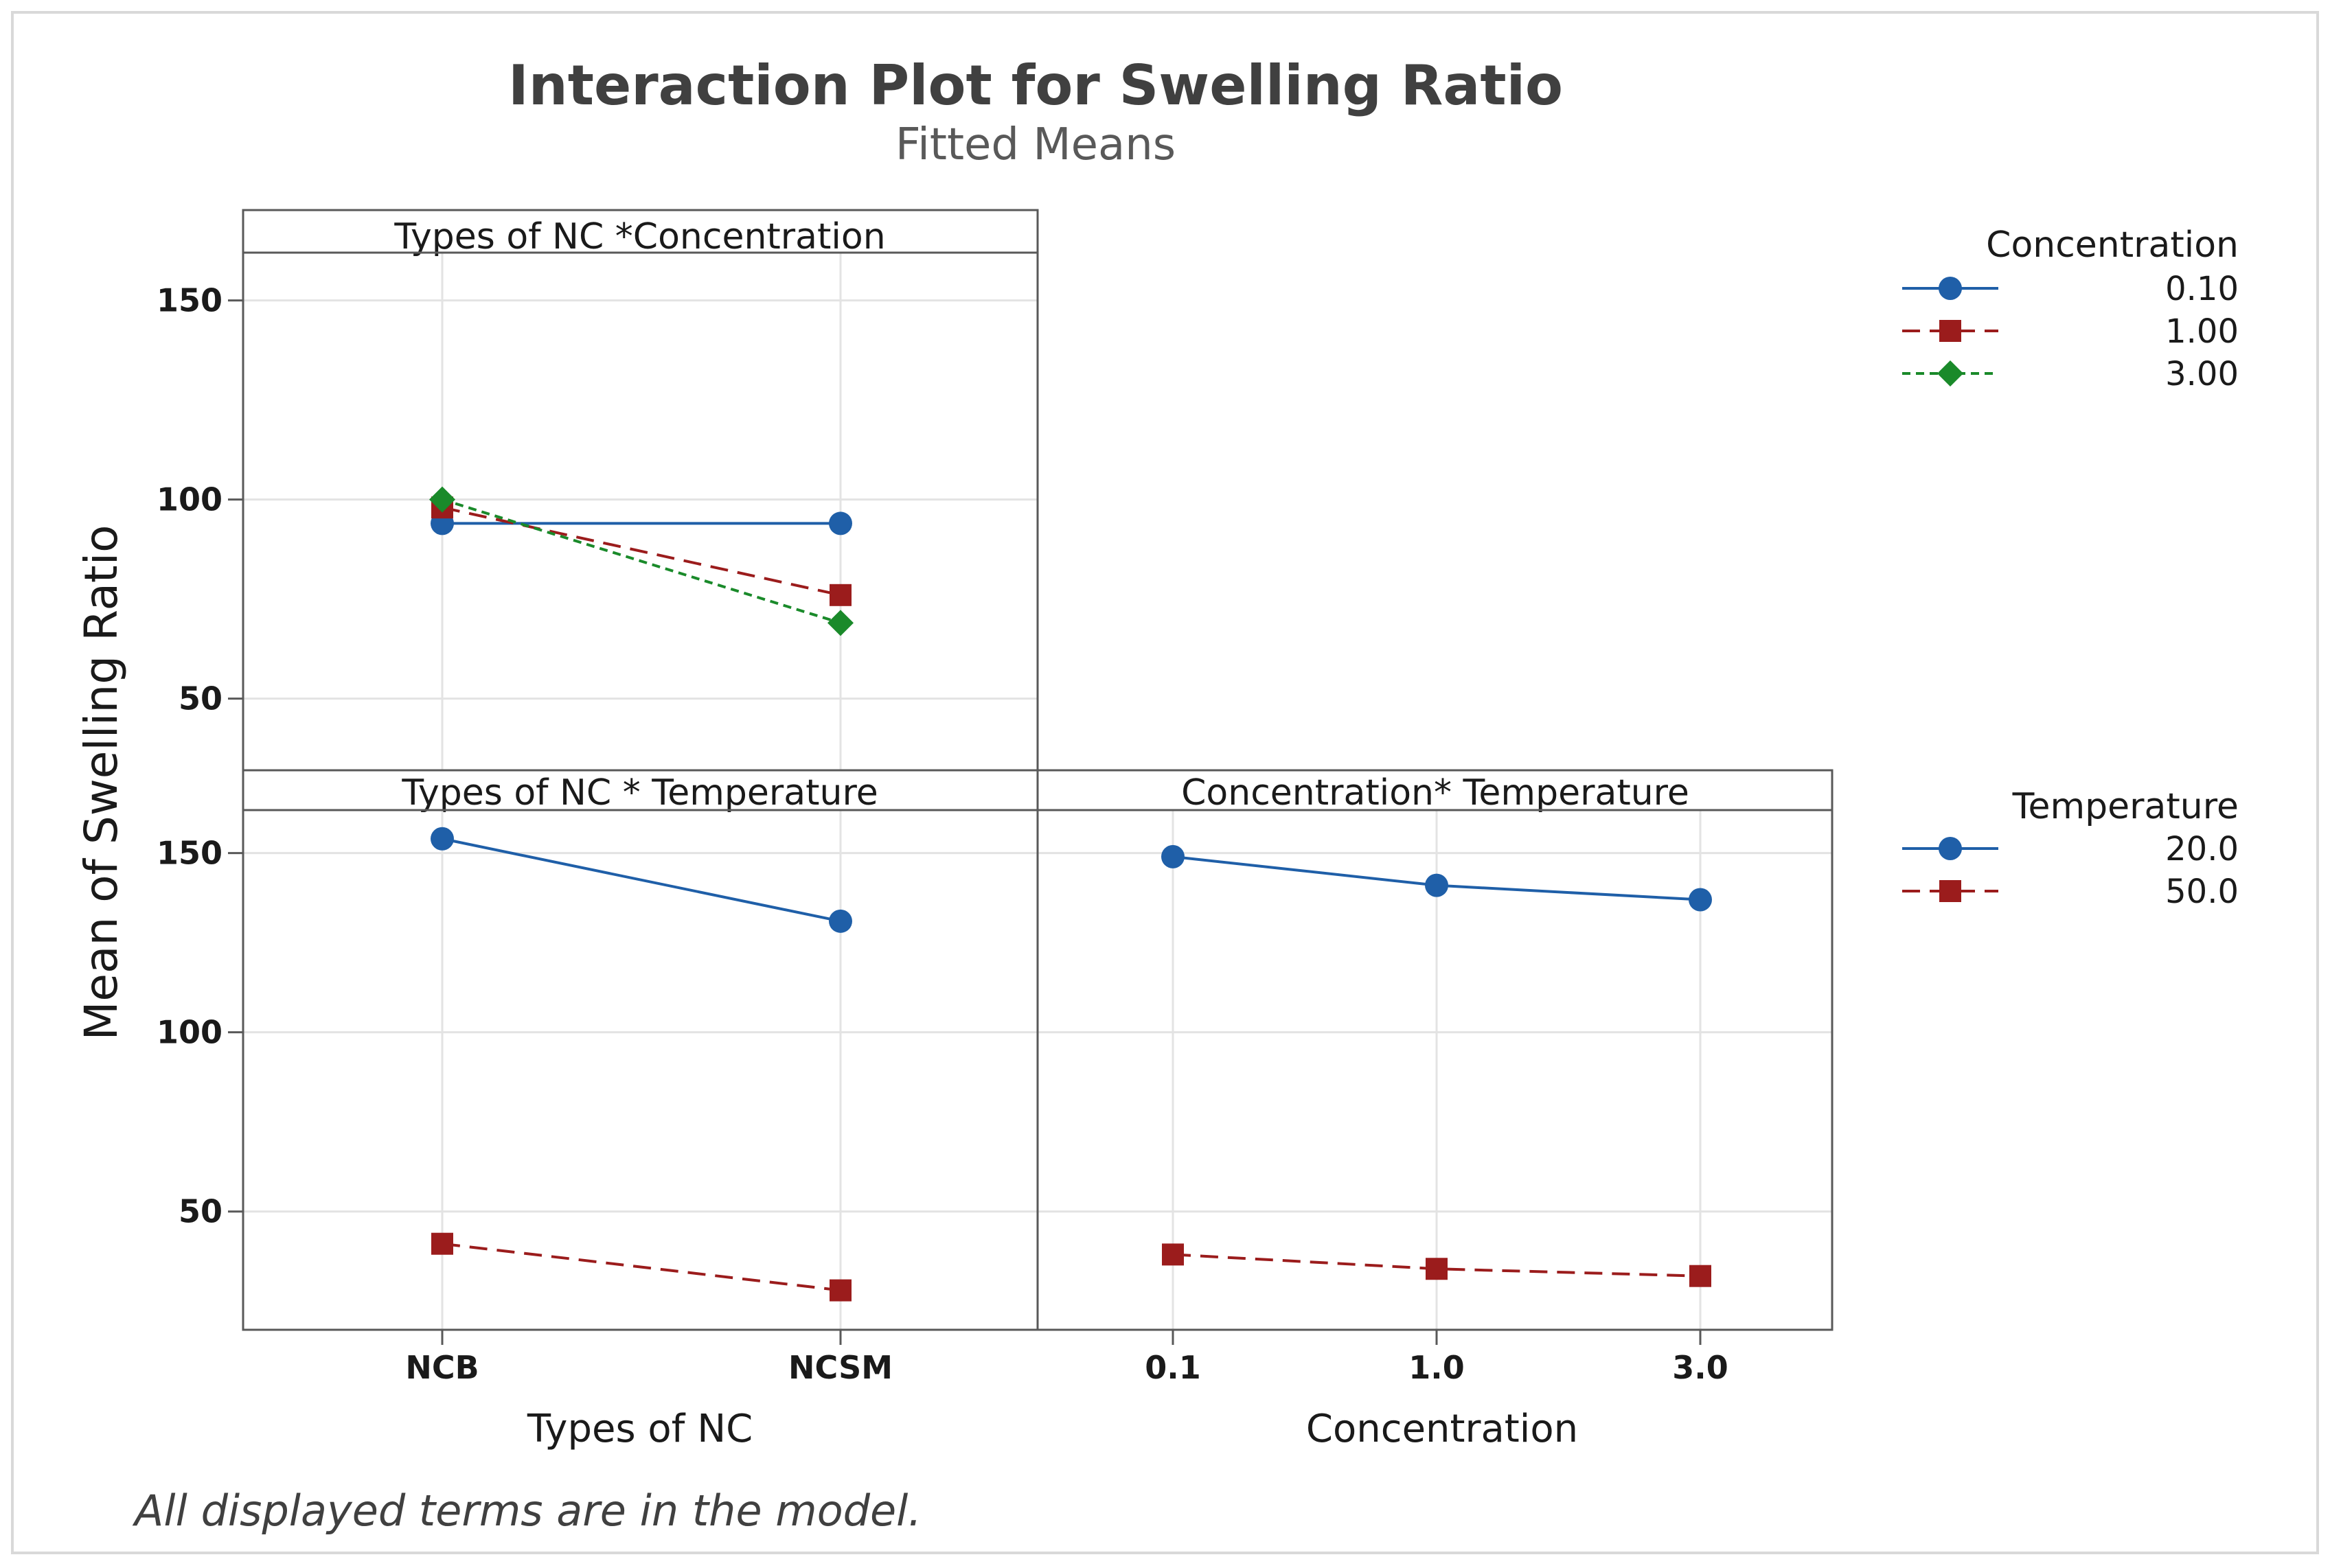  What do you see at coordinates (1437, 885) in the screenshot?
I see `data-point-conc_temp-20.0-1` at bounding box center [1437, 885].